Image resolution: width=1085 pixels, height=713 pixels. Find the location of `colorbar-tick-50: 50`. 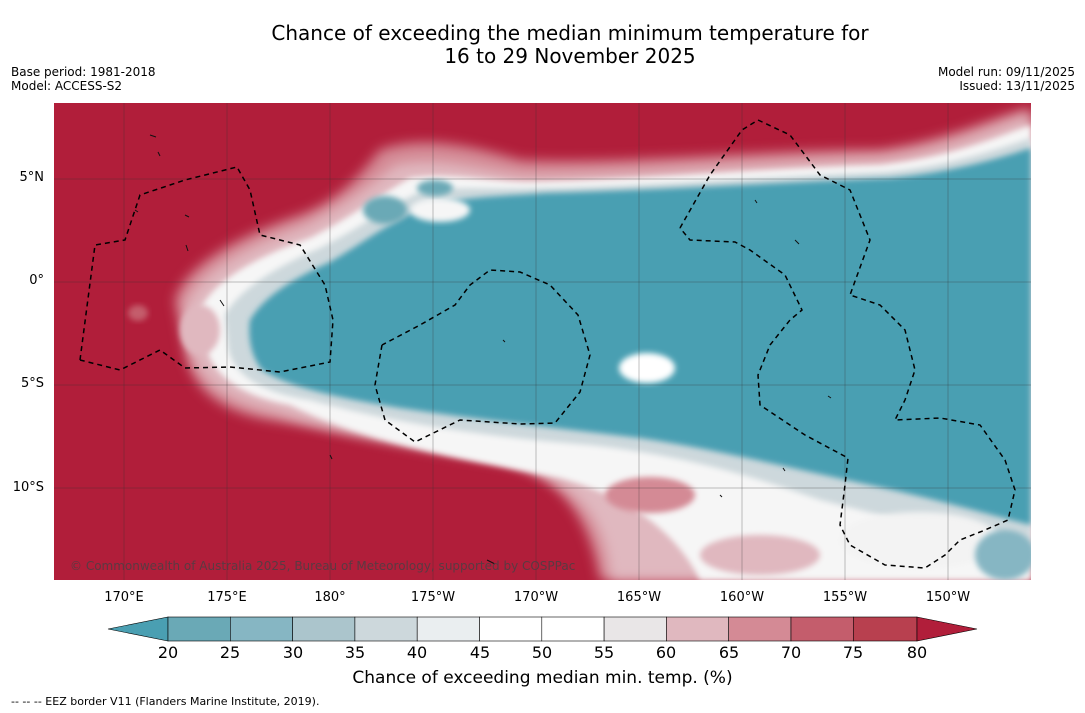

colorbar-tick-50: 50 is located at coordinates (542, 652).